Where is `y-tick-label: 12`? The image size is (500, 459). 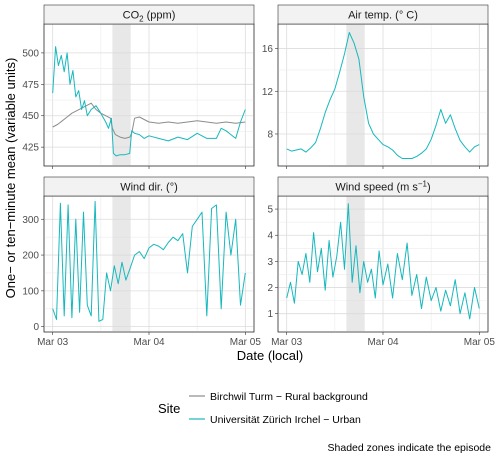
y-tick-label: 12 is located at coordinates (268, 92).